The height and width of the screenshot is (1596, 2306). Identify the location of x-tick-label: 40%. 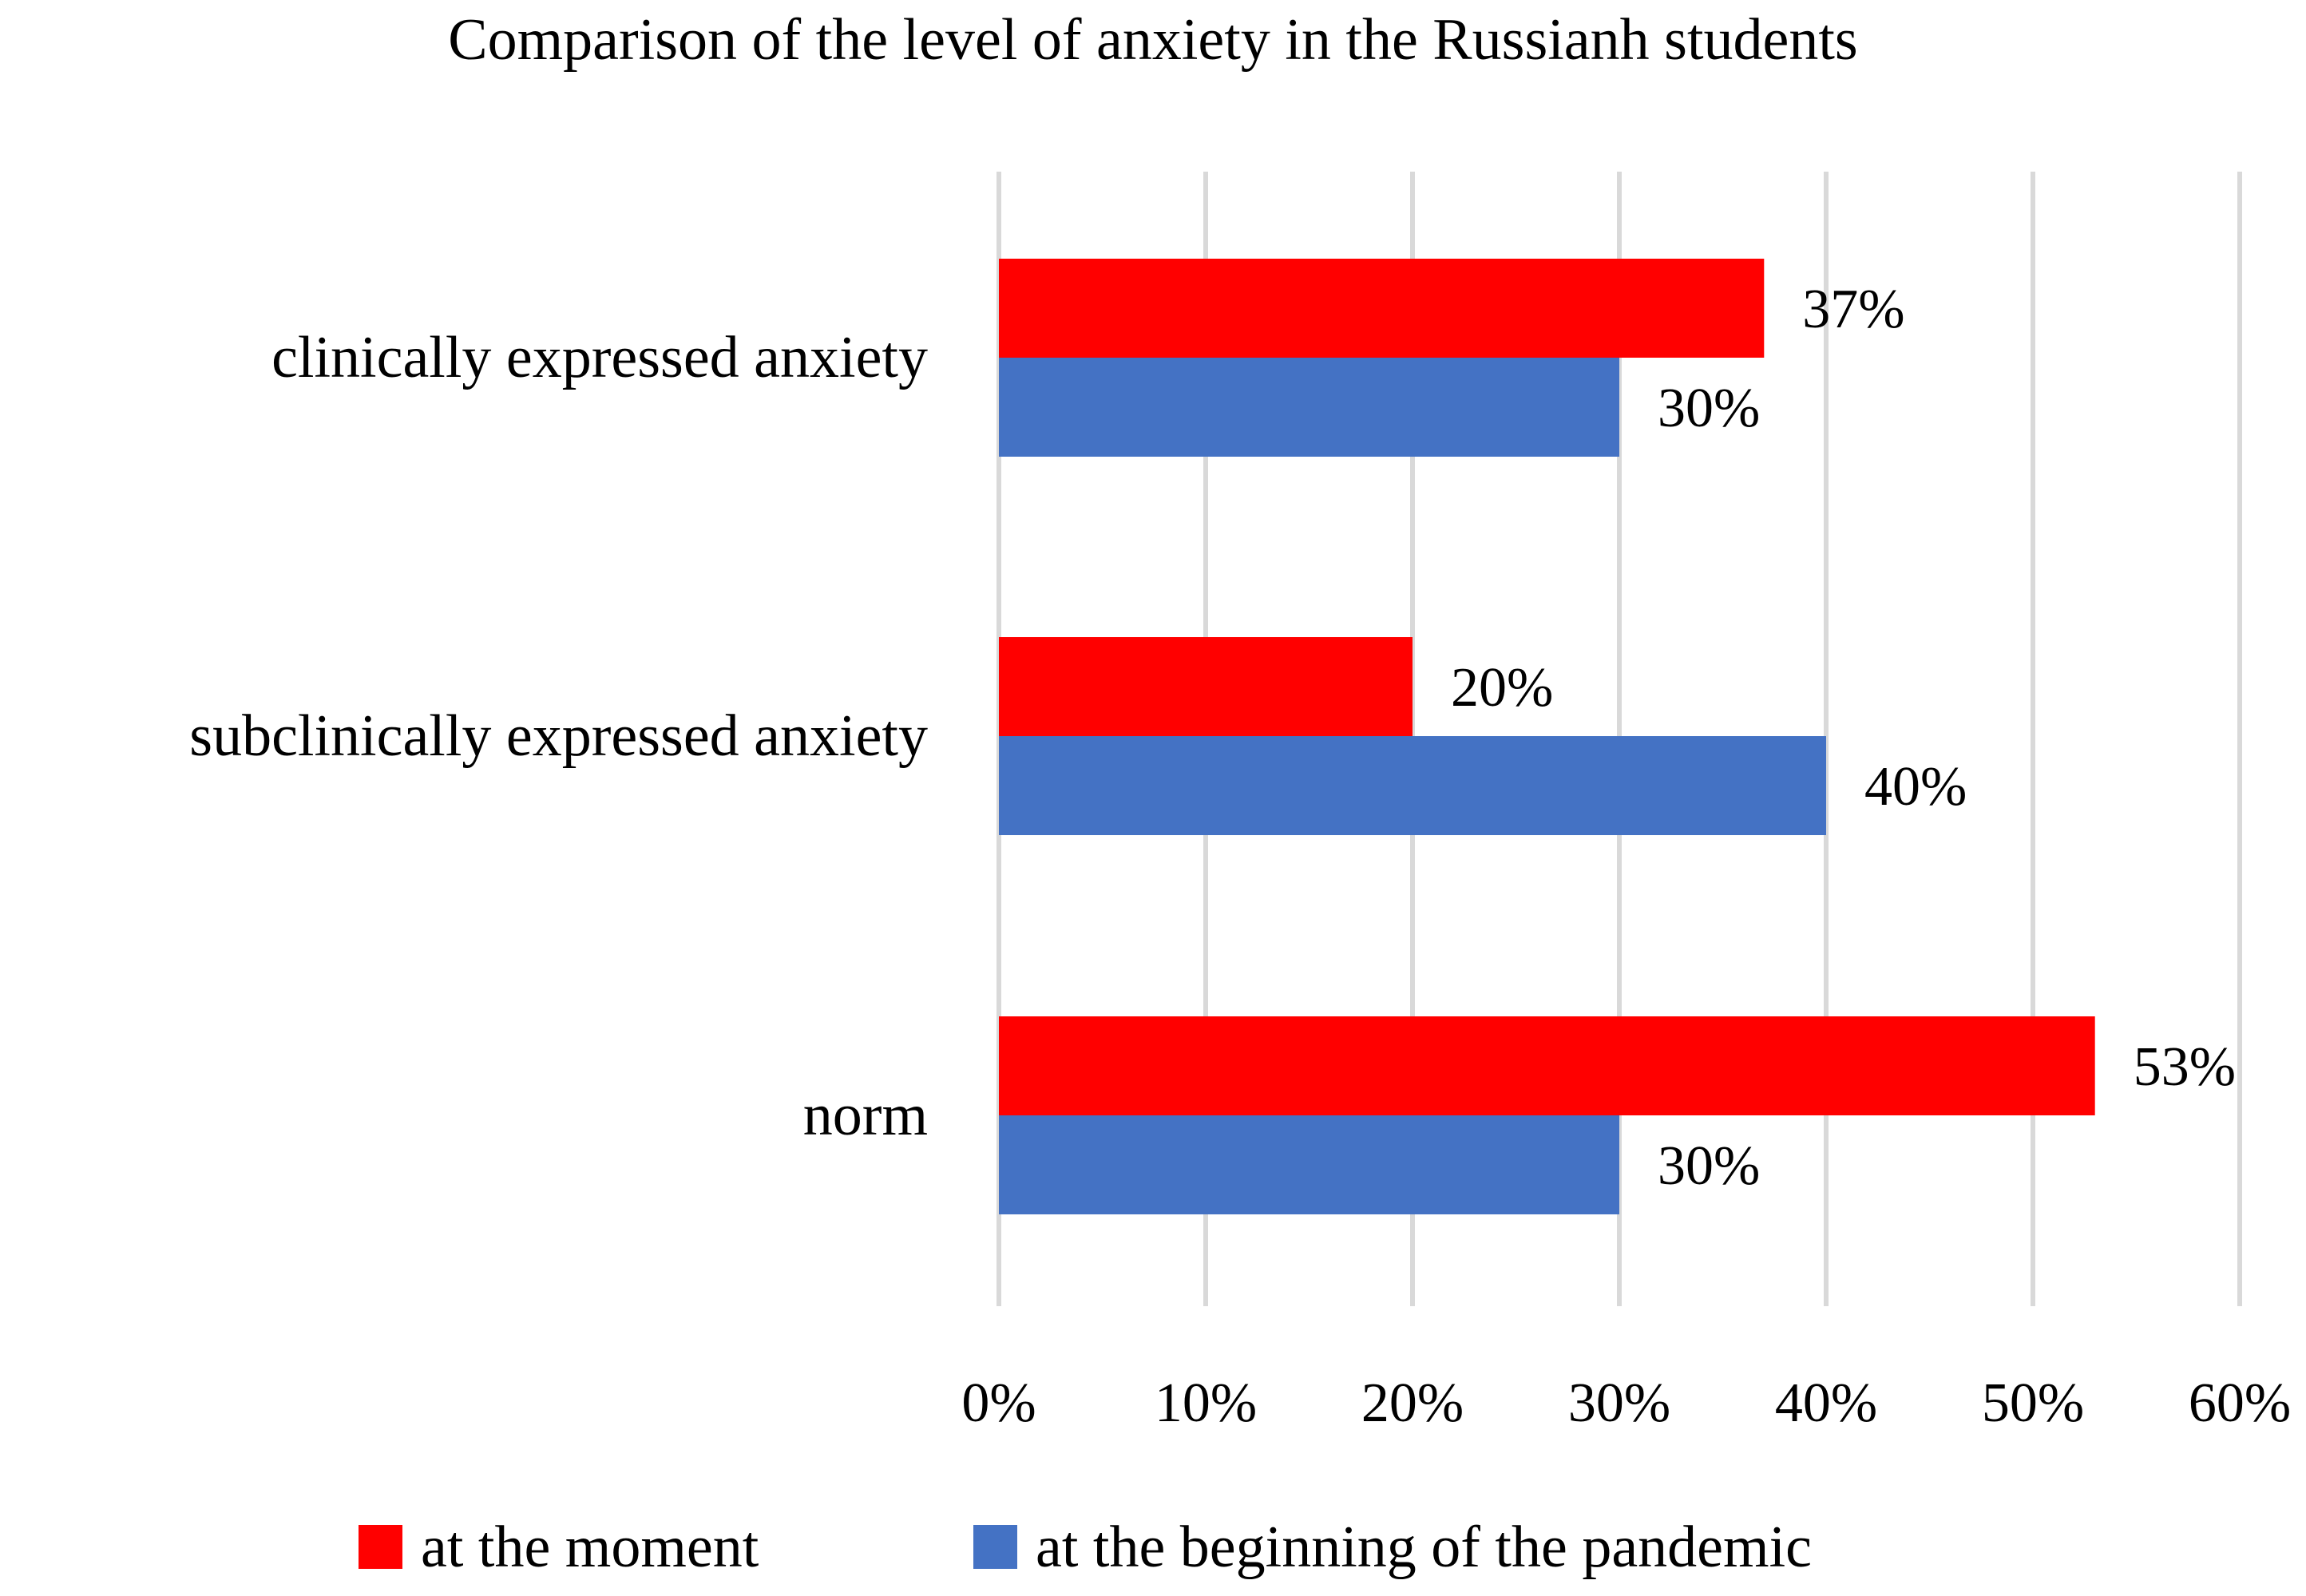
(1826, 1403).